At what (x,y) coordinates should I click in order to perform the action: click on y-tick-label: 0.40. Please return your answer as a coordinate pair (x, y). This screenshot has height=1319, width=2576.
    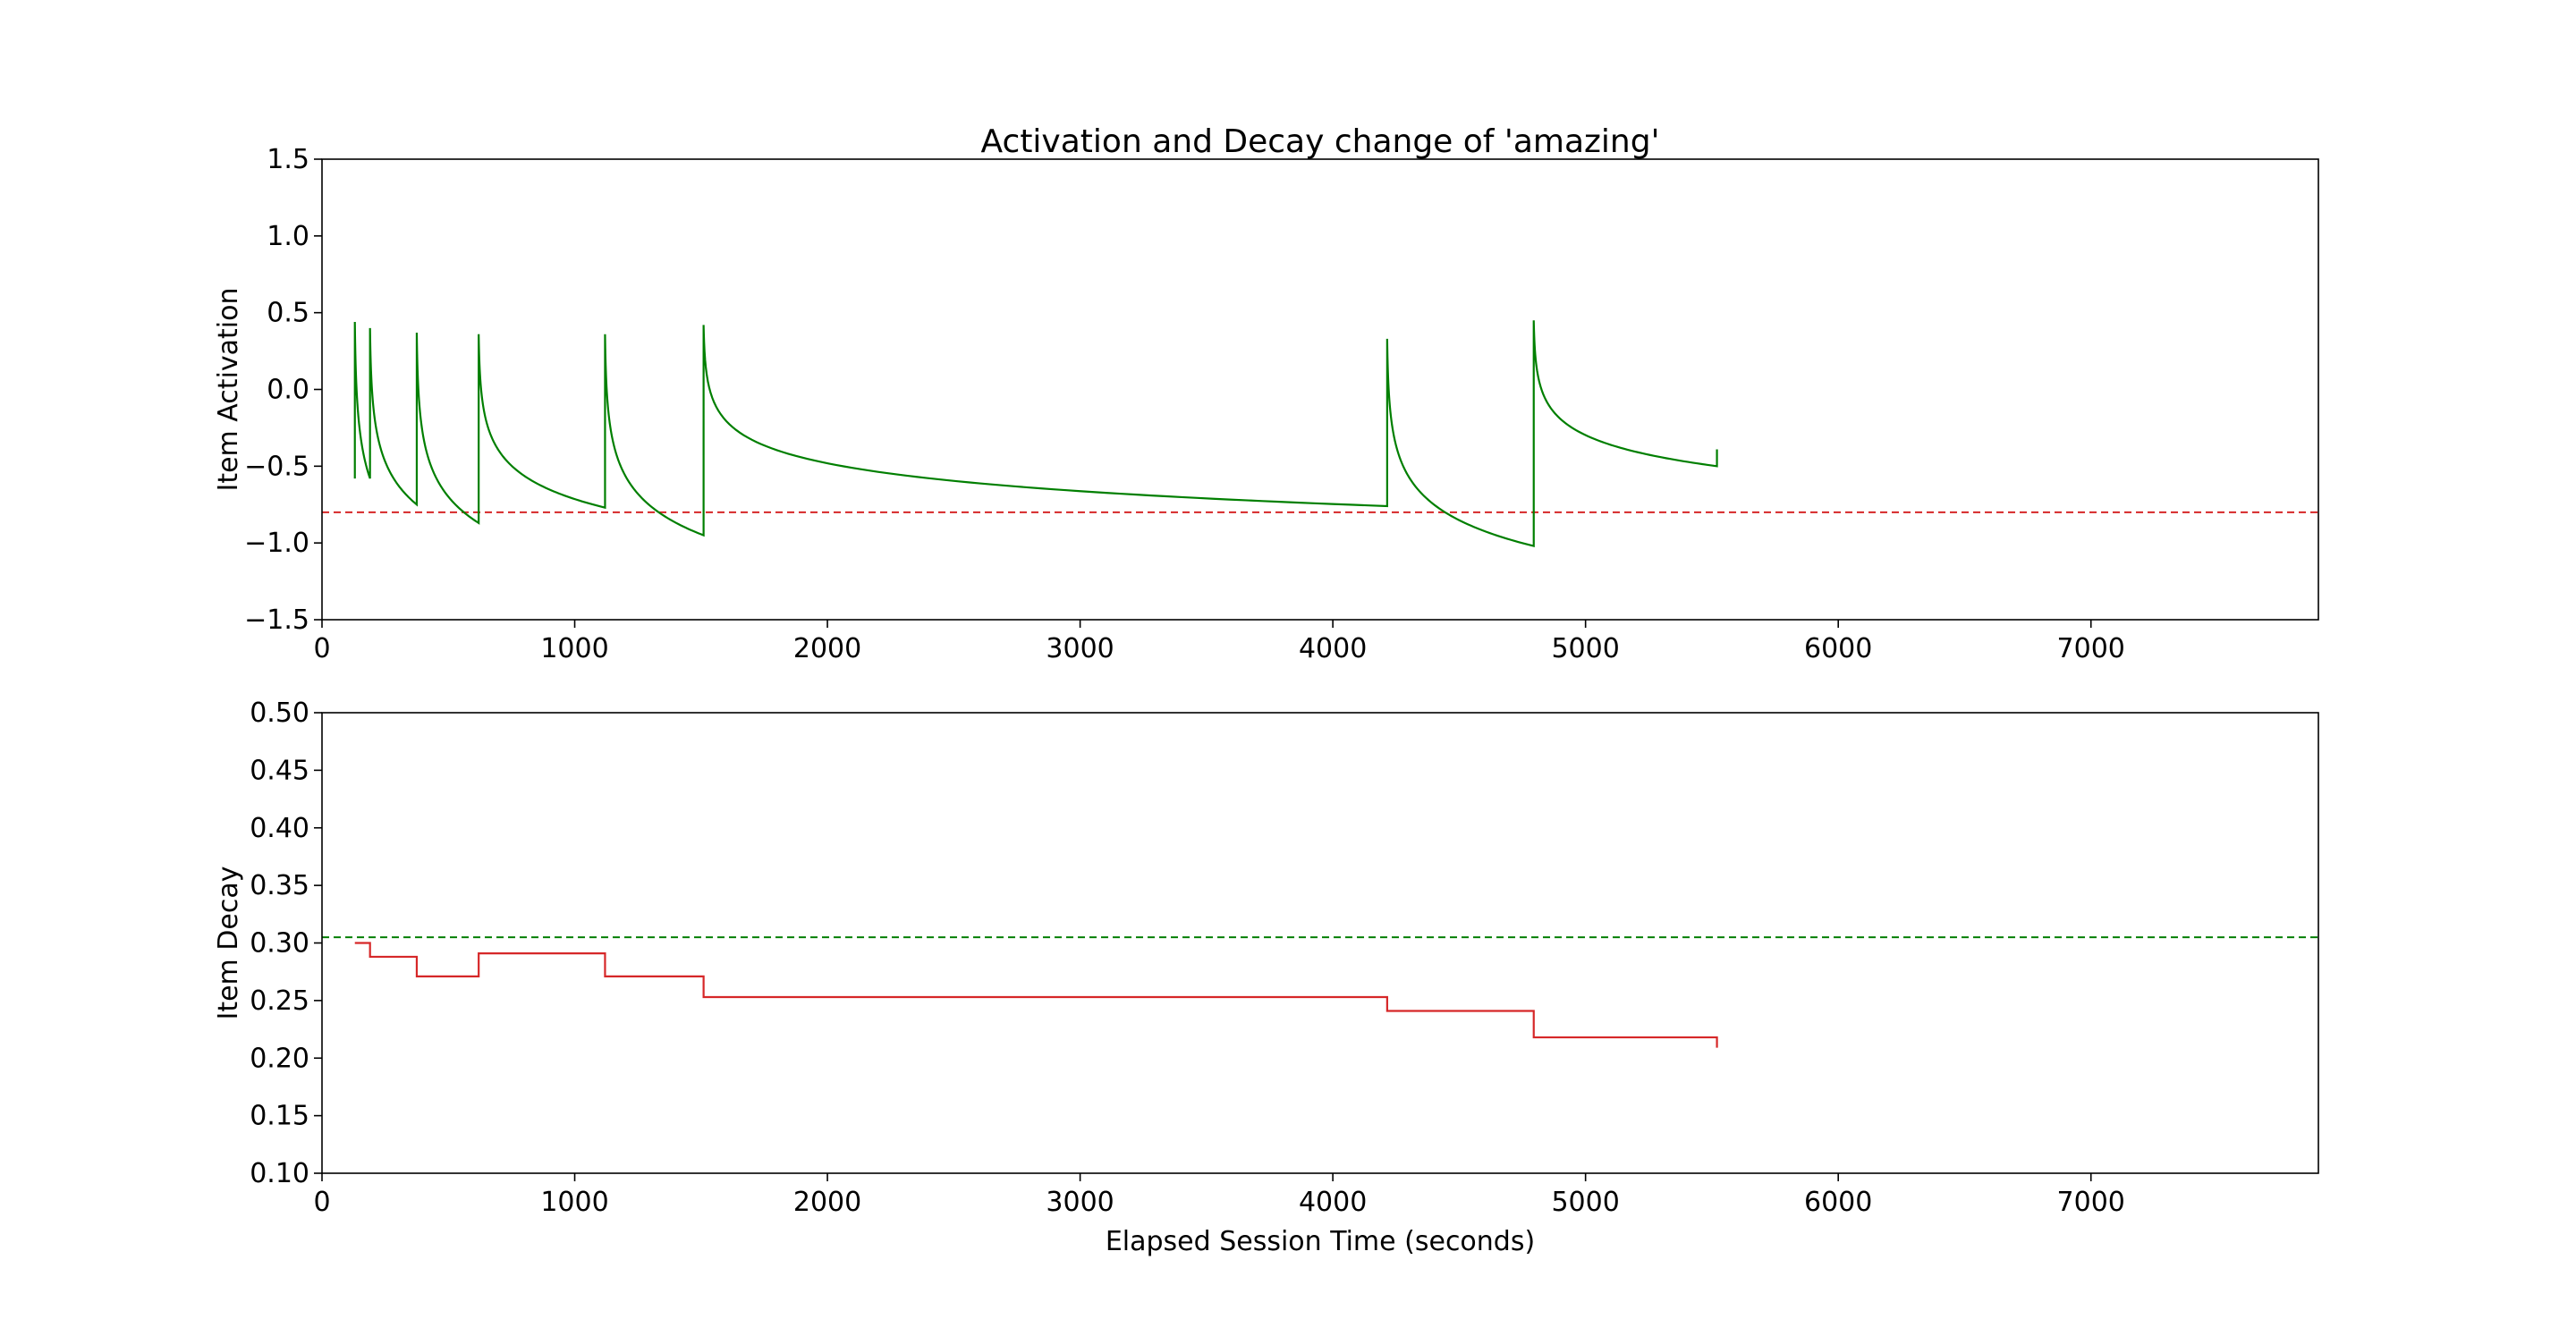
    Looking at the image, I should click on (279, 829).